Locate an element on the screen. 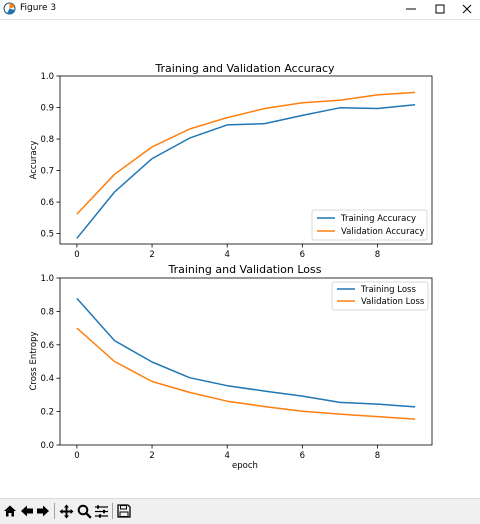  accuracy-y-ticks: 0.5 0.6 0.7 0.8 0.9 1.0 is located at coordinates (50, 156).